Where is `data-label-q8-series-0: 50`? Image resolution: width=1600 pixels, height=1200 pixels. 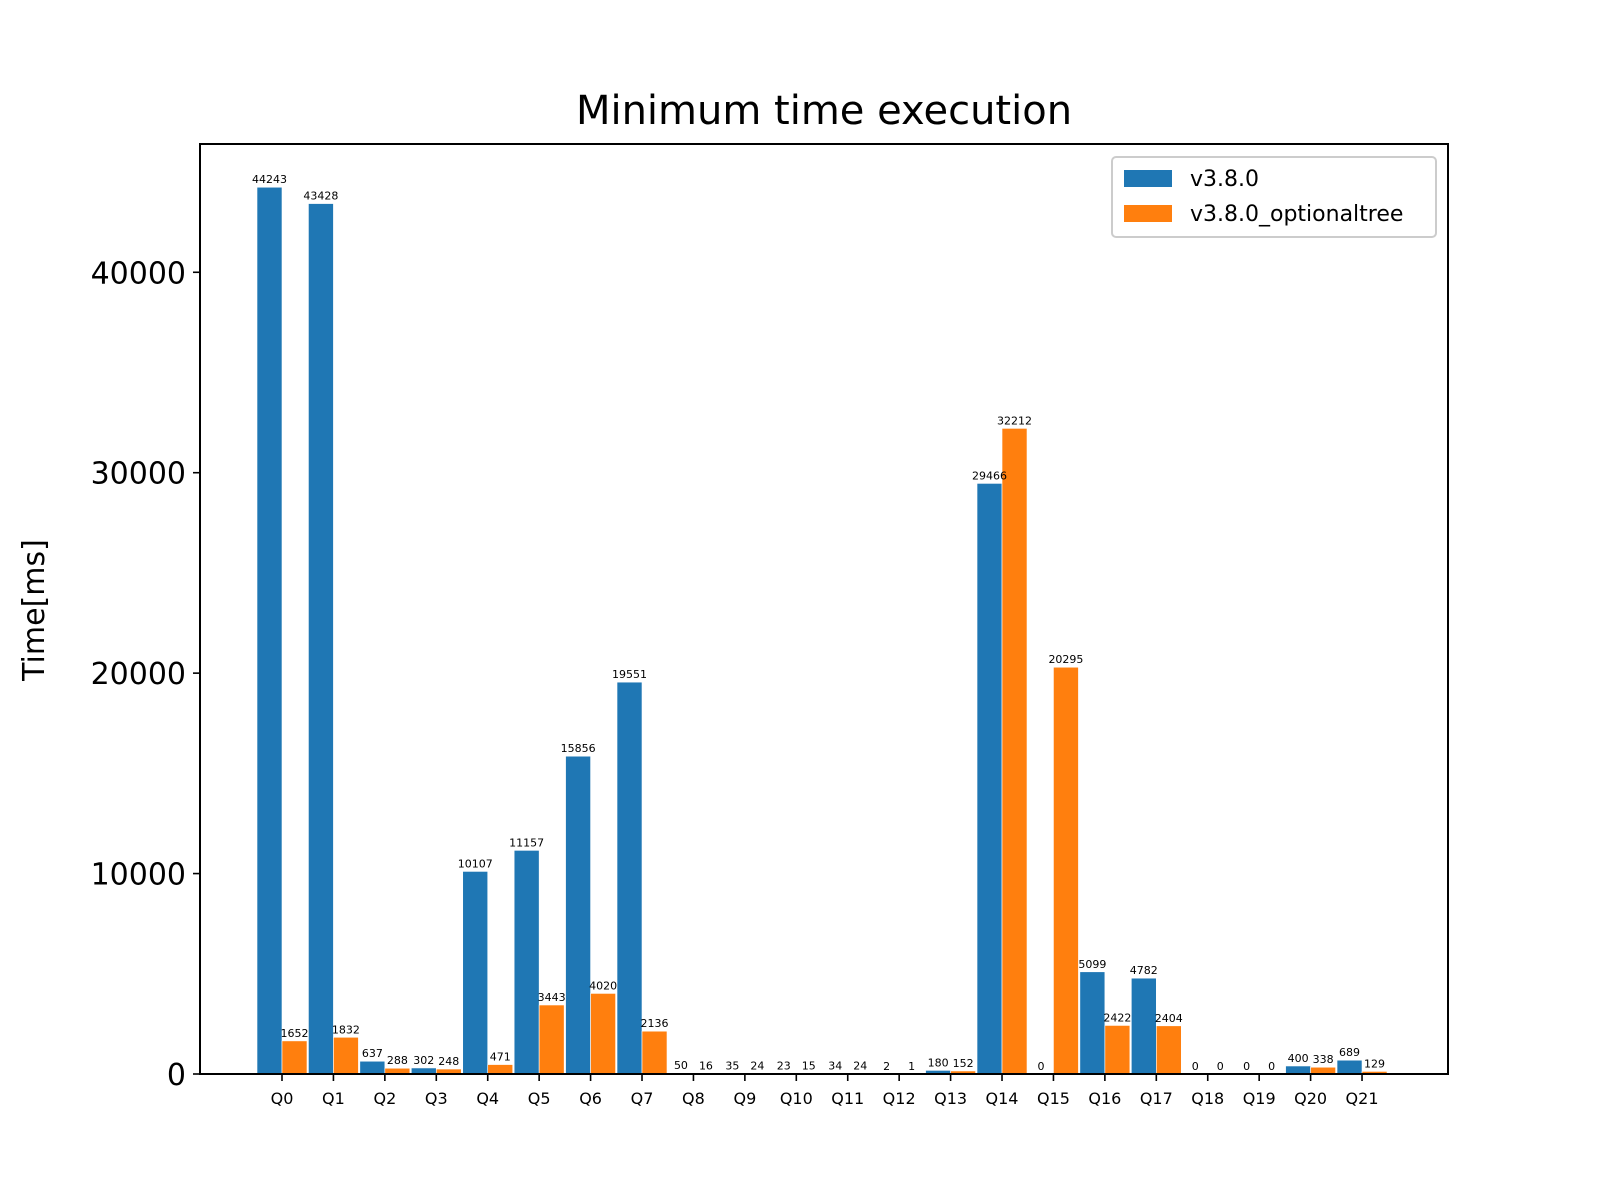 data-label-q8-series-0: 50 is located at coordinates (681, 1065).